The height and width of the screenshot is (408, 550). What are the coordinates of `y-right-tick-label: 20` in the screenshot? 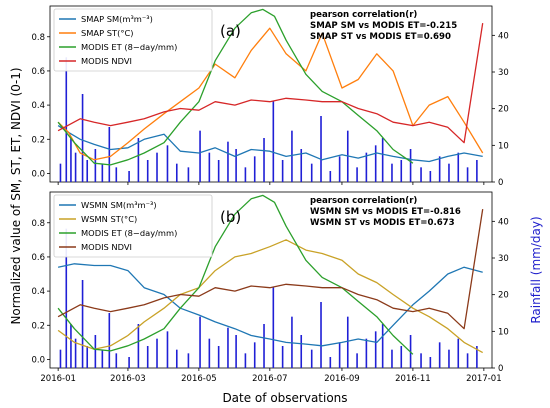 It's located at (503, 296).